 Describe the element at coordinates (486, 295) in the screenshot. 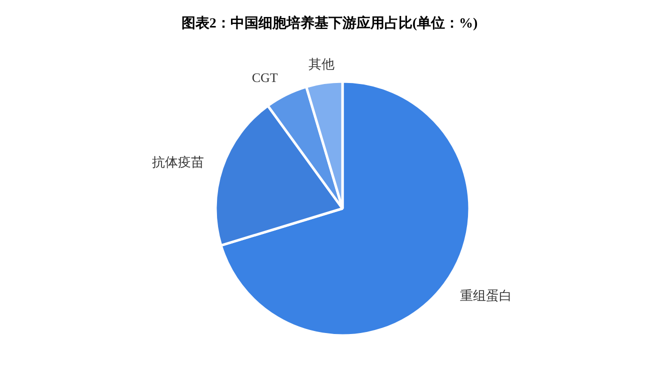

I see `slice-label: 重组蛋白` at that location.